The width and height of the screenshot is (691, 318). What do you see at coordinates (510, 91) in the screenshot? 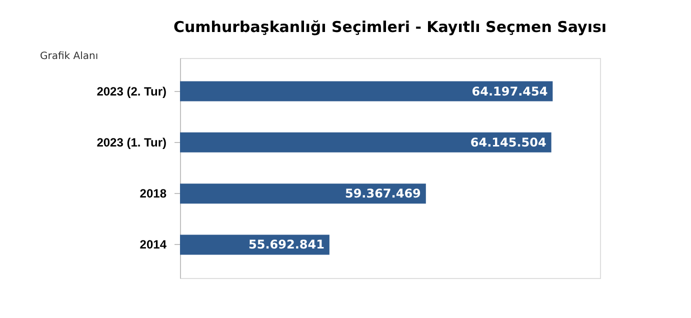
I see `data-label: 64.197.454` at bounding box center [510, 91].